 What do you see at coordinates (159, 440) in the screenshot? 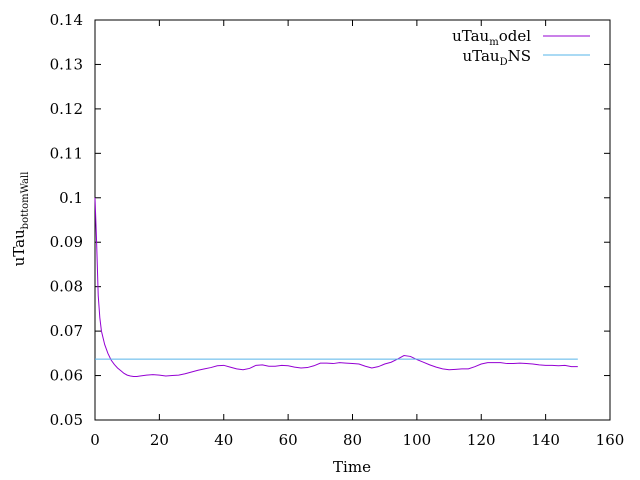
I see `x-tick-label: 20` at bounding box center [159, 440].